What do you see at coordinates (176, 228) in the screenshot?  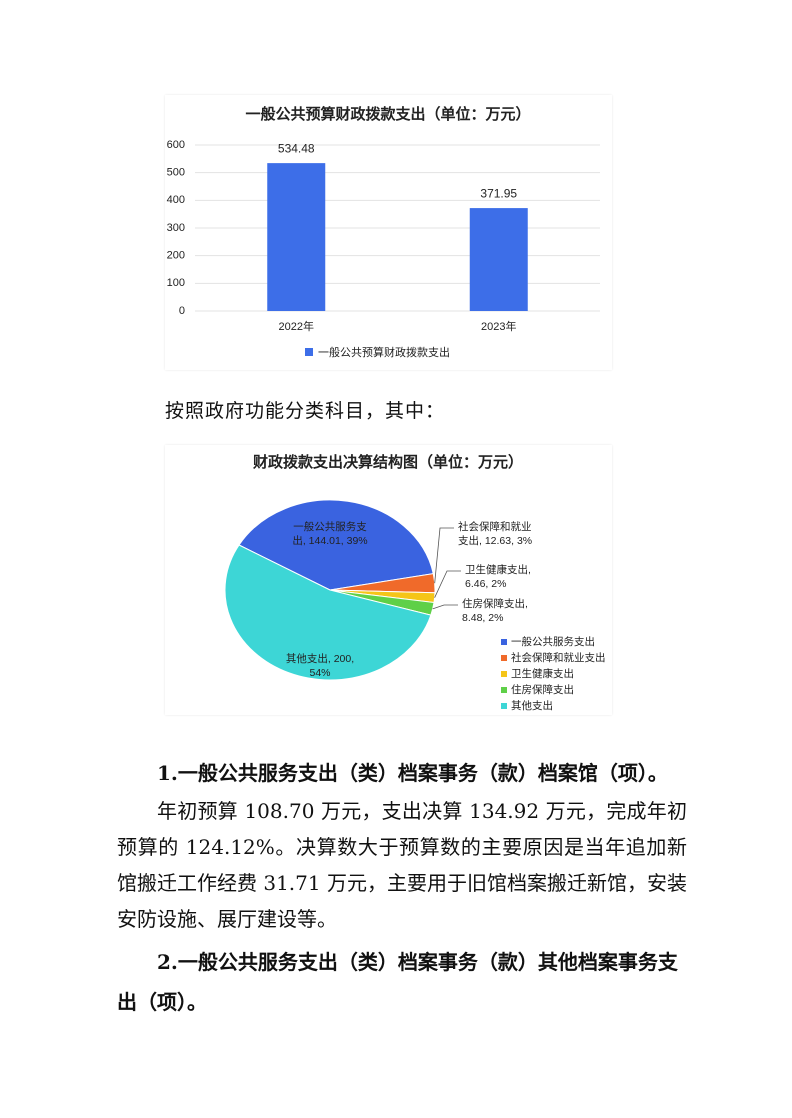 I see `y-tick-label: 300` at bounding box center [176, 228].